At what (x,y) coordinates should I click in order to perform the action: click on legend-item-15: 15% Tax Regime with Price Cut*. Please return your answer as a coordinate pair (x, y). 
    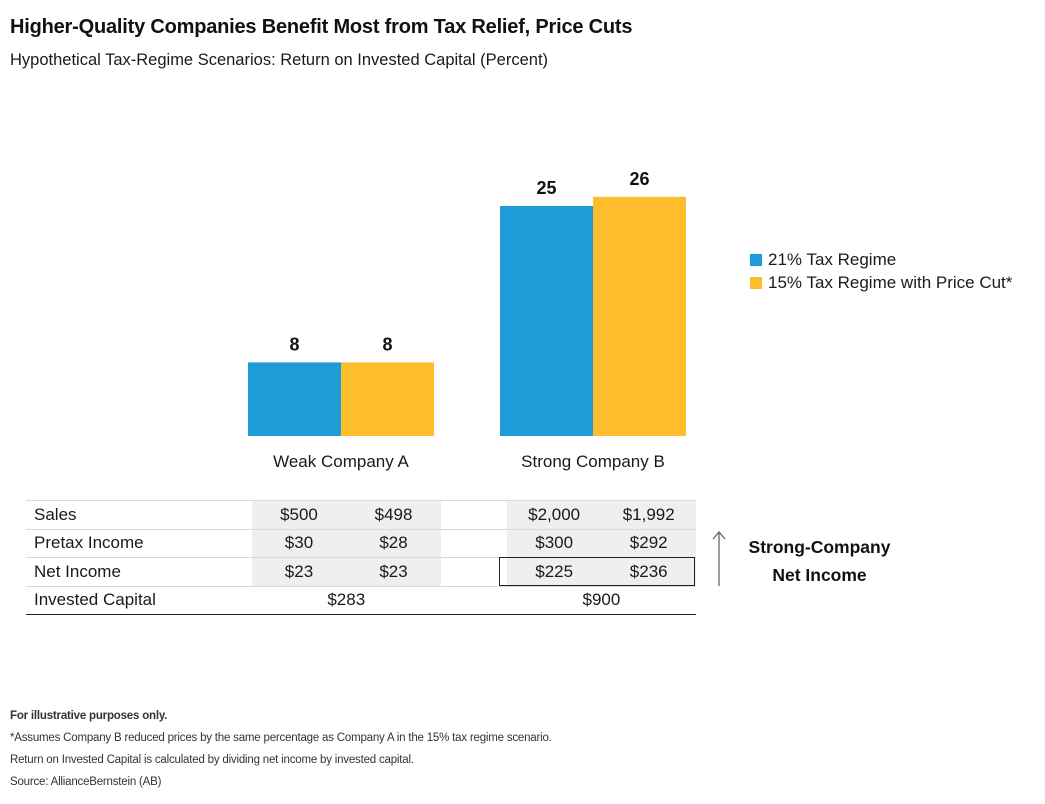
    Looking at the image, I should click on (881, 282).